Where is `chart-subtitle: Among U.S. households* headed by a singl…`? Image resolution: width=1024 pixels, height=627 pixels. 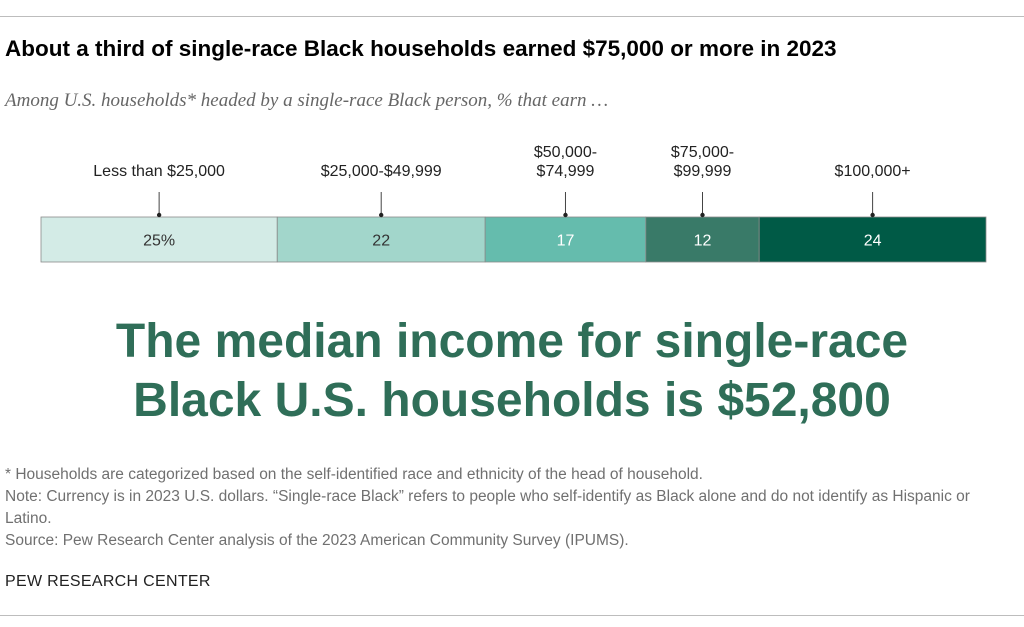
chart-subtitle: Among U.S. households* headed by a singl… is located at coordinates (307, 100).